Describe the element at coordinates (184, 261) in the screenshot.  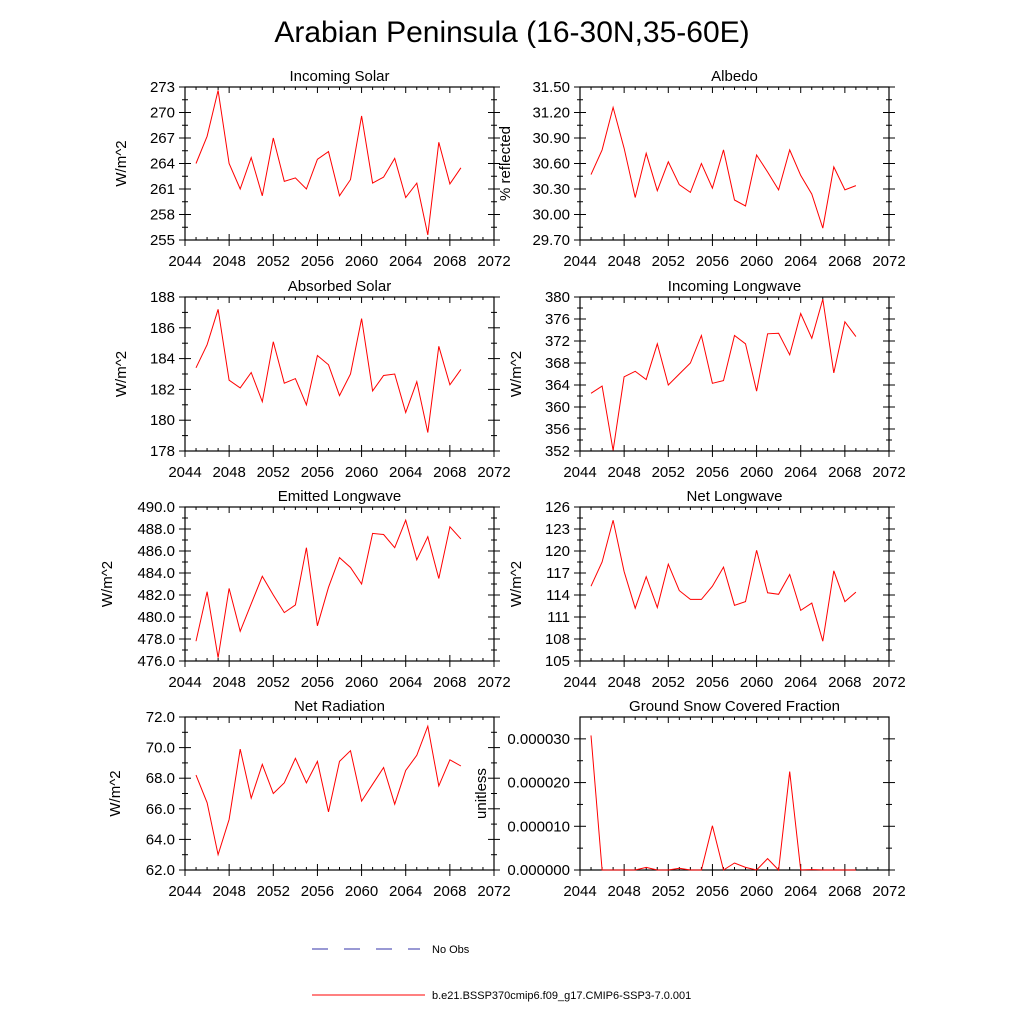
I see `x-tick-label: 2044` at that location.